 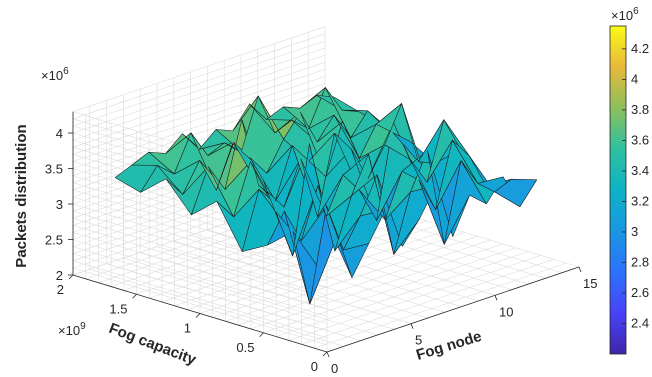 What do you see at coordinates (59, 133) in the screenshot?
I see `z-tick-label: 4` at bounding box center [59, 133].